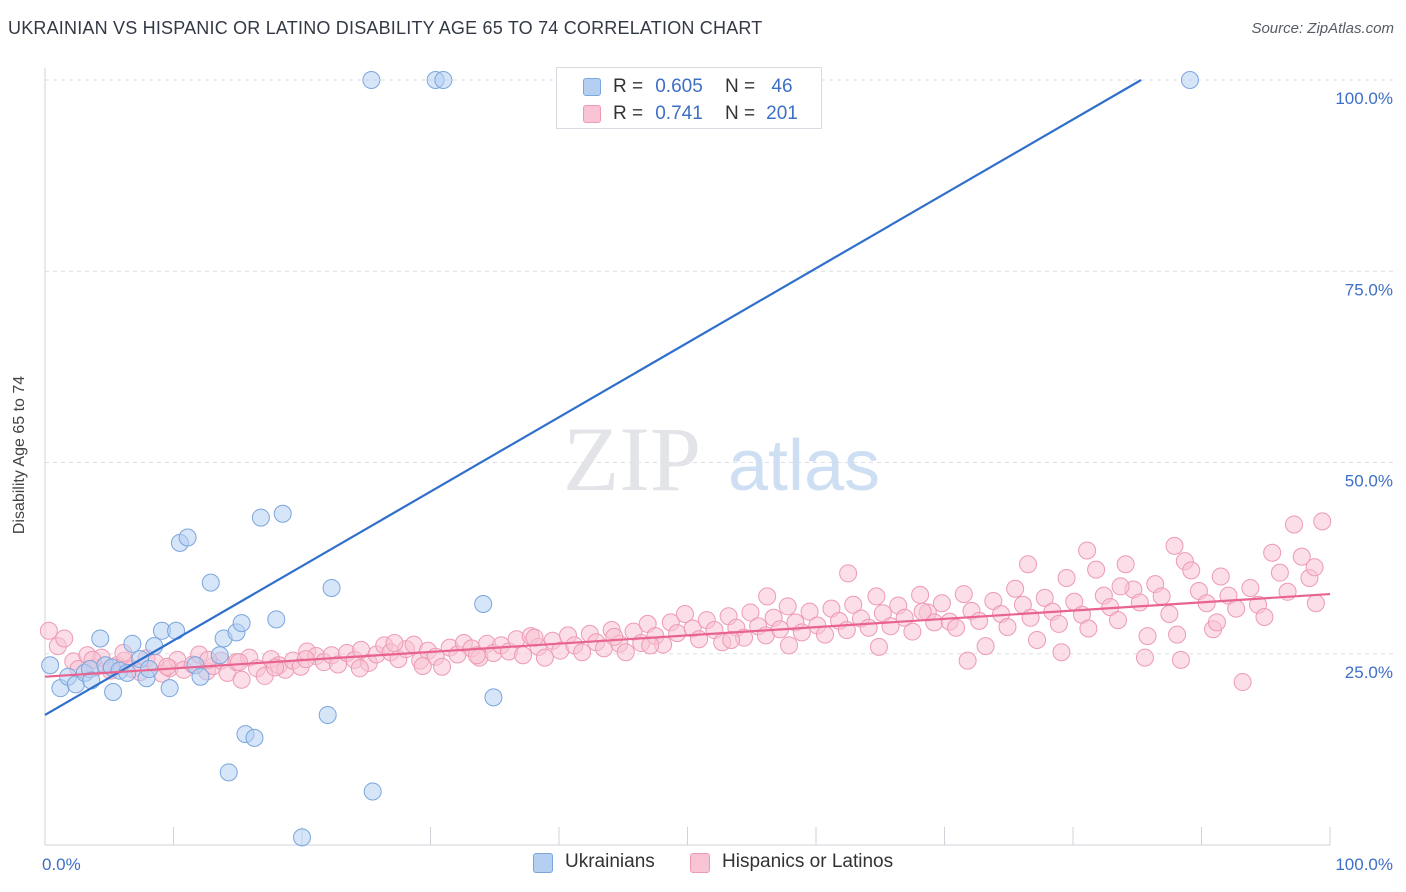  What do you see at coordinates (805, 864) in the screenshot?
I see `bottom-legend-hispanics: Hispanics or Latinos` at bounding box center [805, 864].